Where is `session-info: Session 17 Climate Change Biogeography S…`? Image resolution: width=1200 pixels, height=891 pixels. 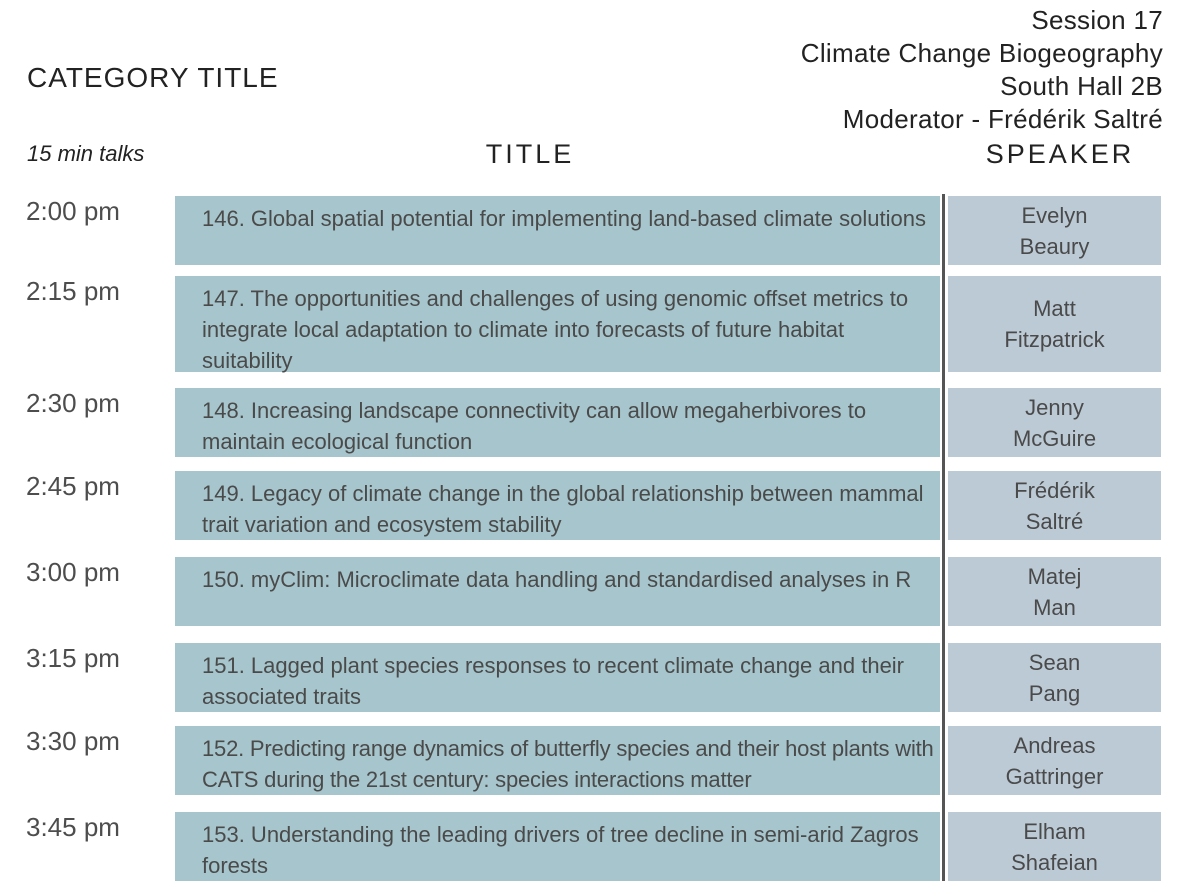
session-info: Session 17 Climate Change Biogeography S… is located at coordinates (982, 70).